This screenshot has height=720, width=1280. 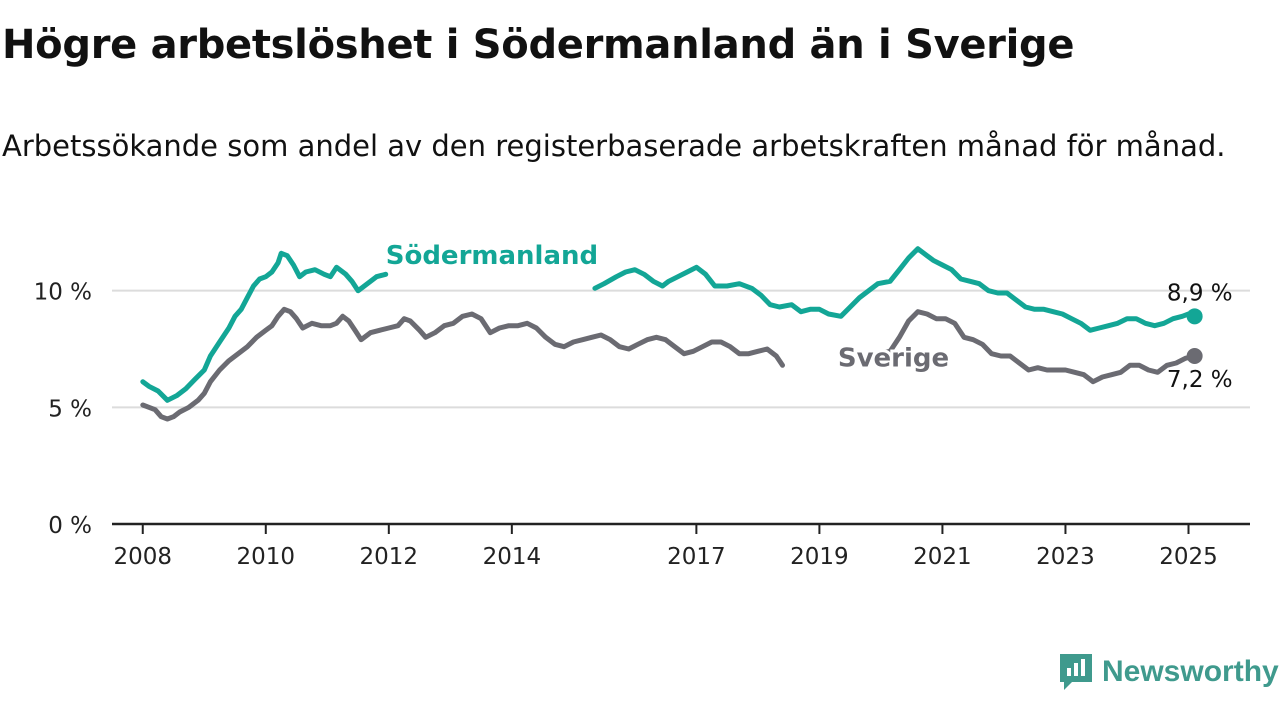 What do you see at coordinates (142, 557) in the screenshot?
I see `x-tick-label: 2008` at bounding box center [142, 557].